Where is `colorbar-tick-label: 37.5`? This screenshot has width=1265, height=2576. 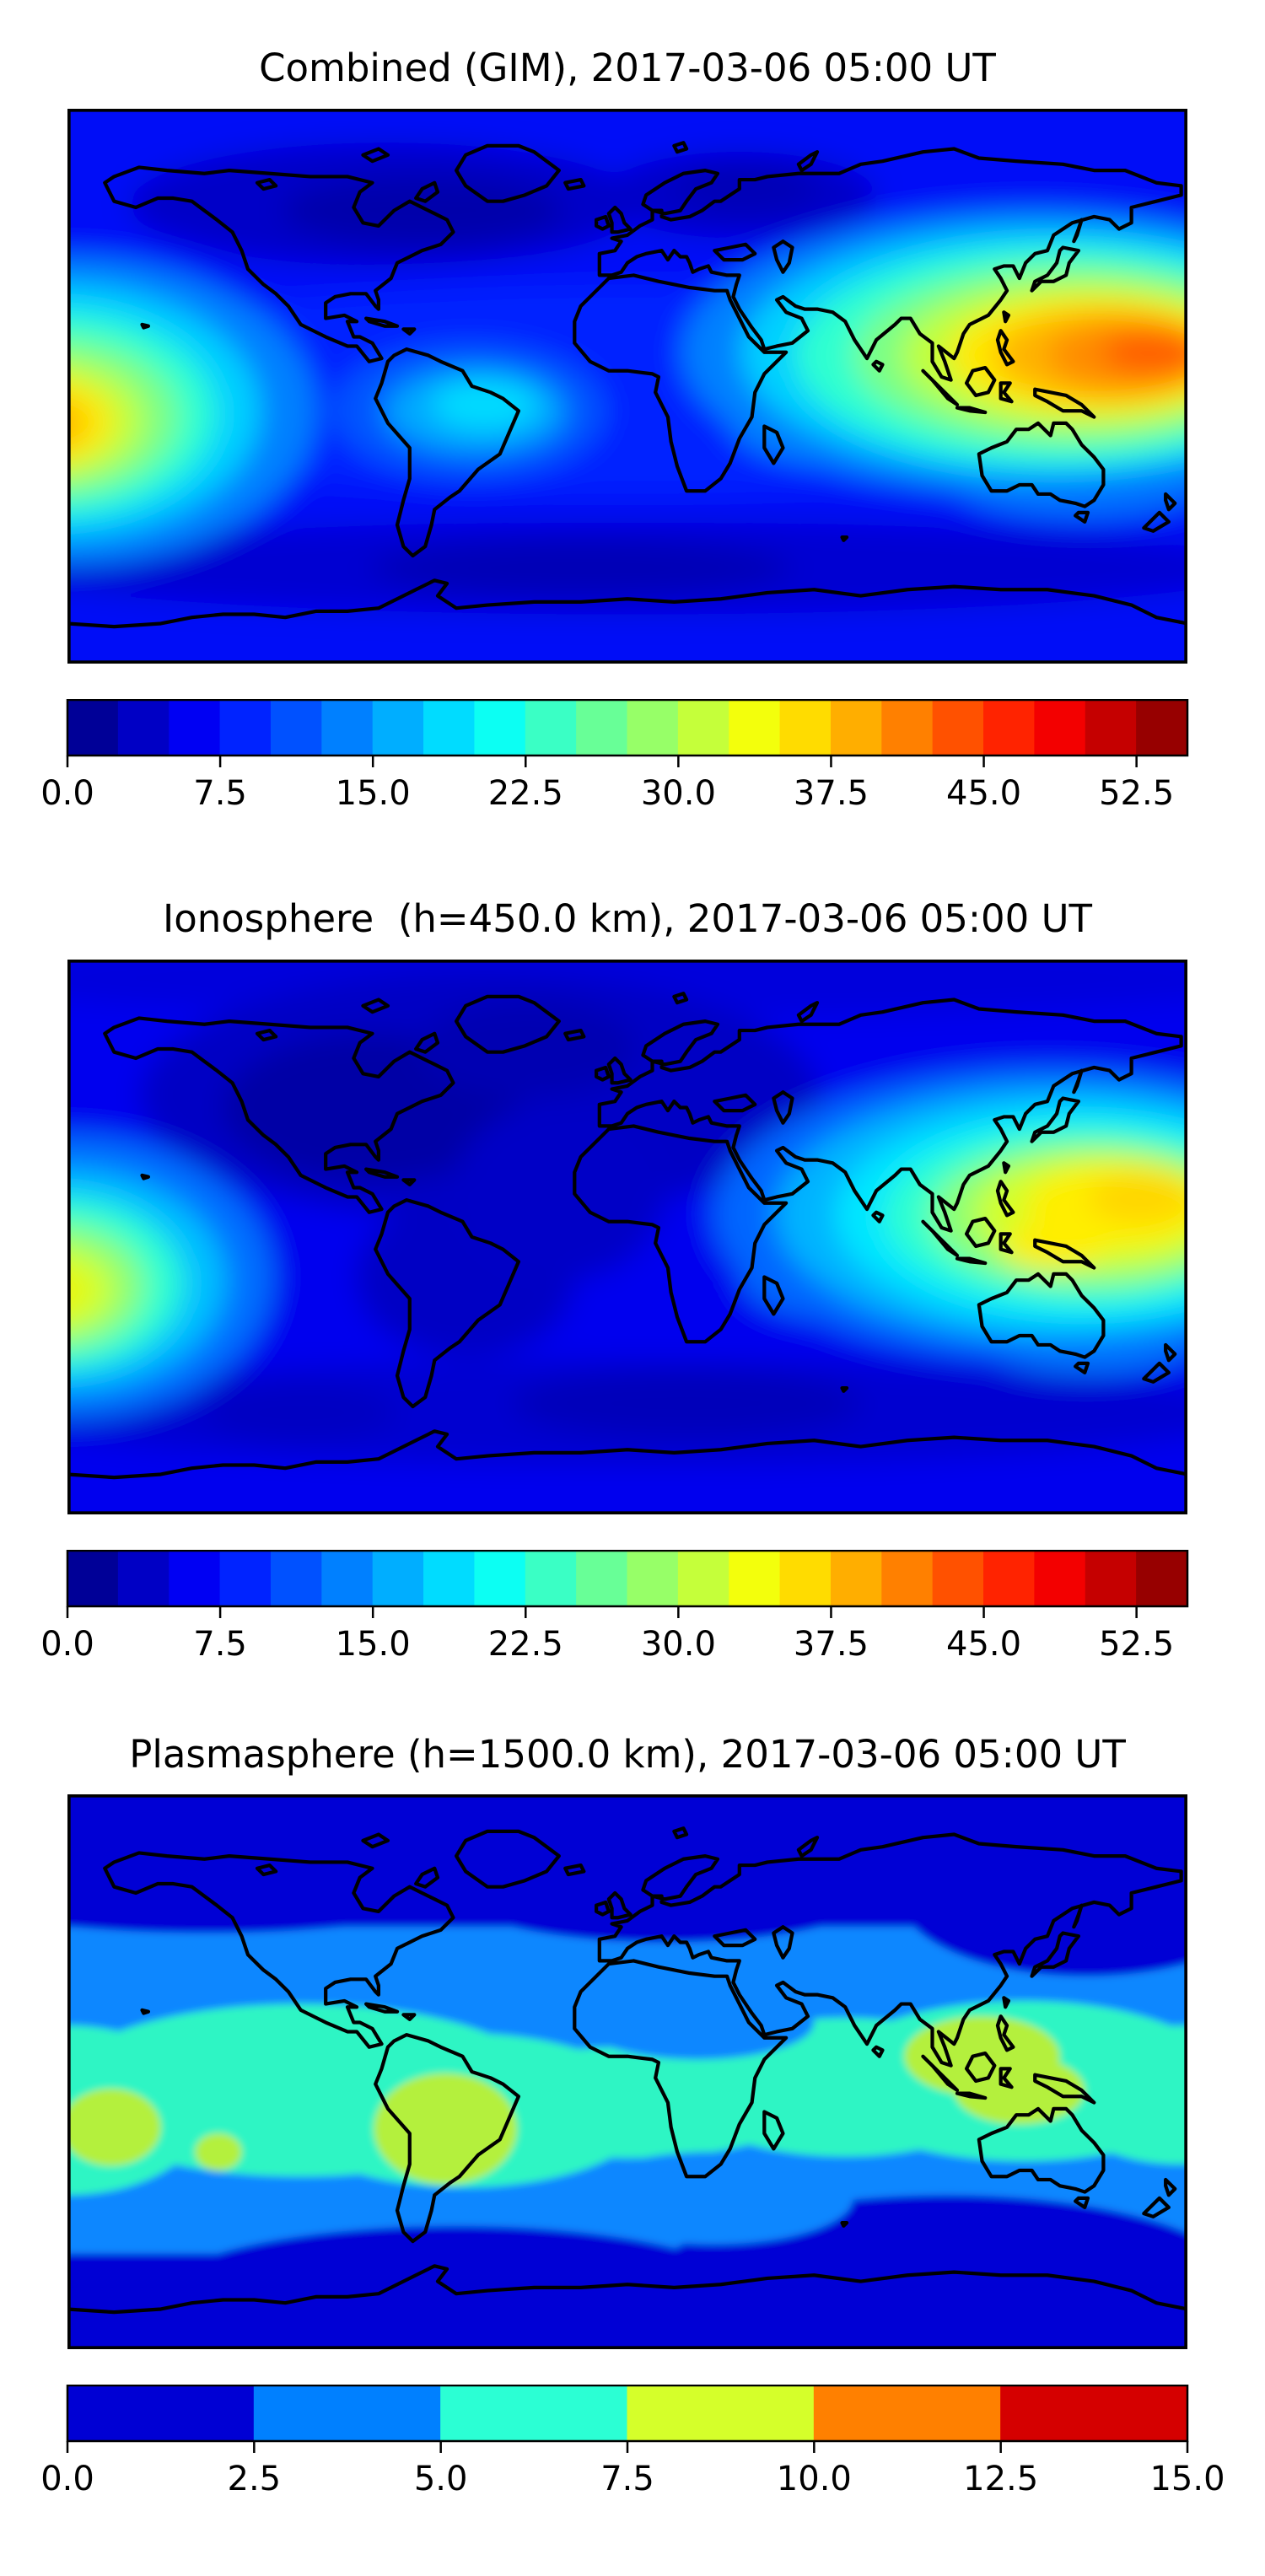
colorbar-tick-label: 37.5 is located at coordinates (832, 1644).